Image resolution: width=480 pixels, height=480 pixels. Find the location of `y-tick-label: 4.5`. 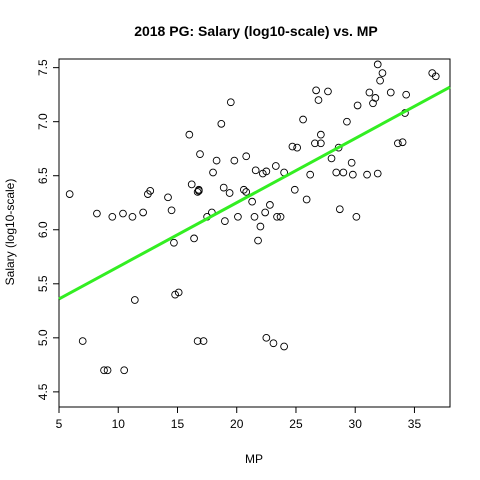

y-tick-label: 4.5 is located at coordinates (43, 391).